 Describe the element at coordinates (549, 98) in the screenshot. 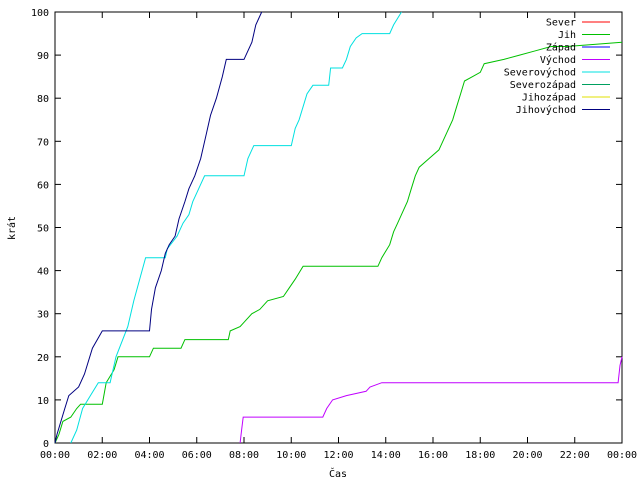

I see `legend-label: Jihozápad` at that location.